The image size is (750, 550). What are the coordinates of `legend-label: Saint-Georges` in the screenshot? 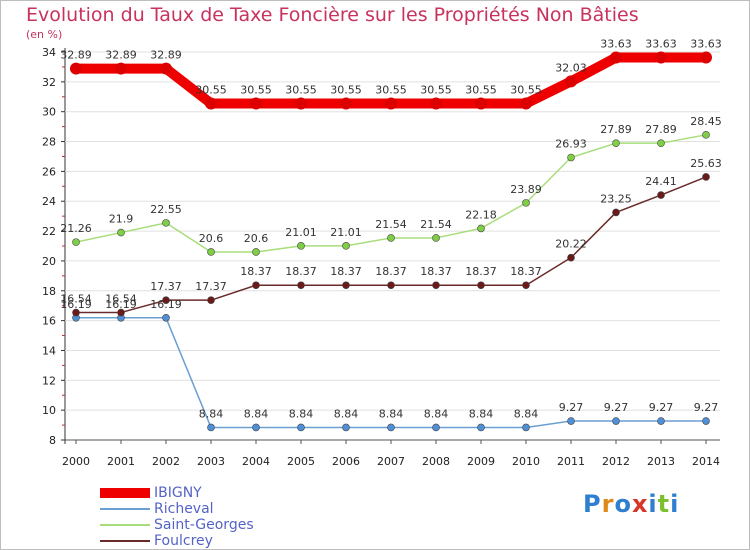 It's located at (204, 525).